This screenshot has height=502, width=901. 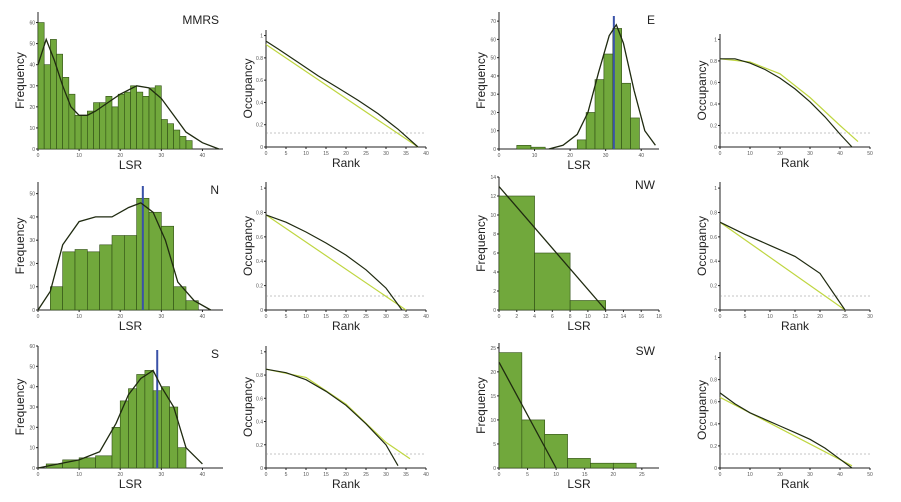 I want to click on y-tick-label: 8, so click(x=494, y=235).